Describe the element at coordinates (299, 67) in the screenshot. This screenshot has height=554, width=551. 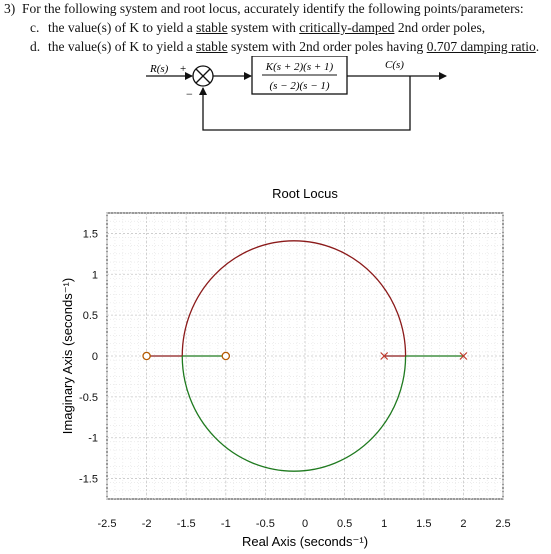
I see `tf-numerator: K(s + 2)(s + 1)` at that location.